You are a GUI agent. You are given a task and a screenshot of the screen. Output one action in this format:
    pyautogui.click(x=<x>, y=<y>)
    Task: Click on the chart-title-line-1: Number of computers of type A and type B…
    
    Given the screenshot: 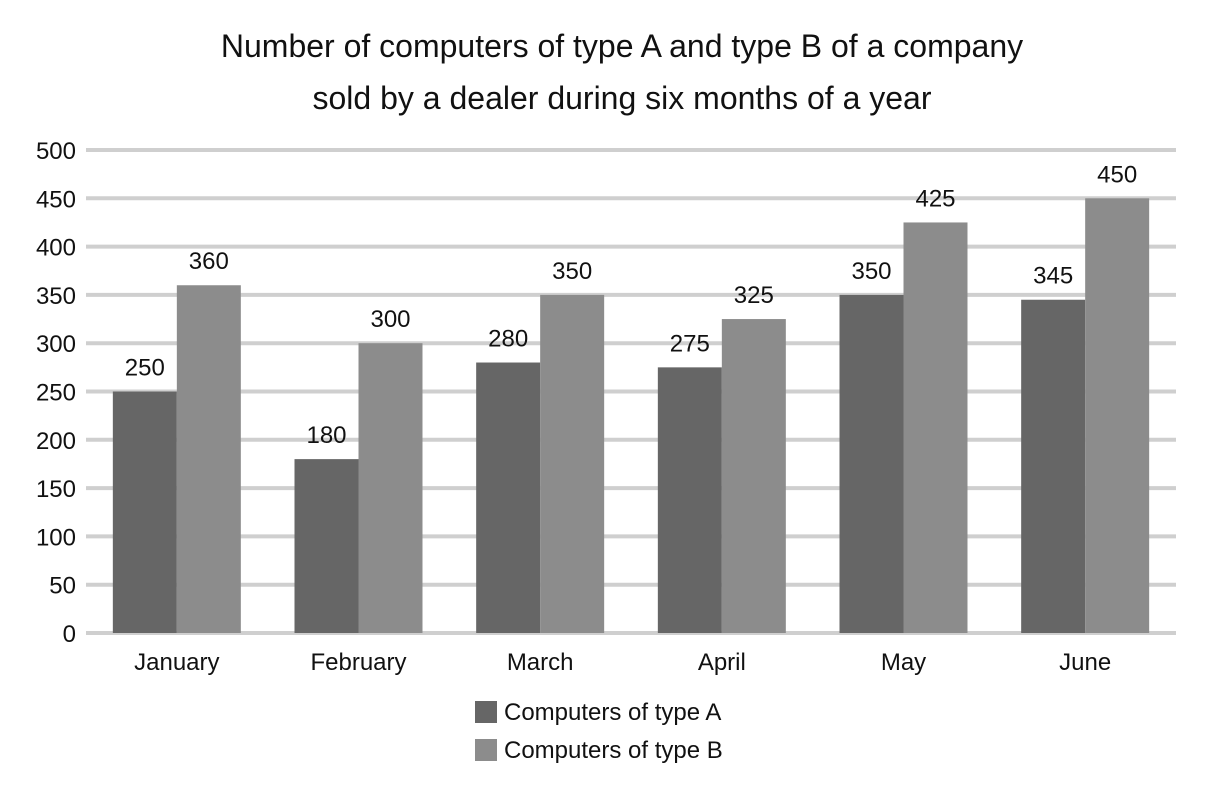 What is the action you would take?
    pyautogui.click(x=622, y=46)
    